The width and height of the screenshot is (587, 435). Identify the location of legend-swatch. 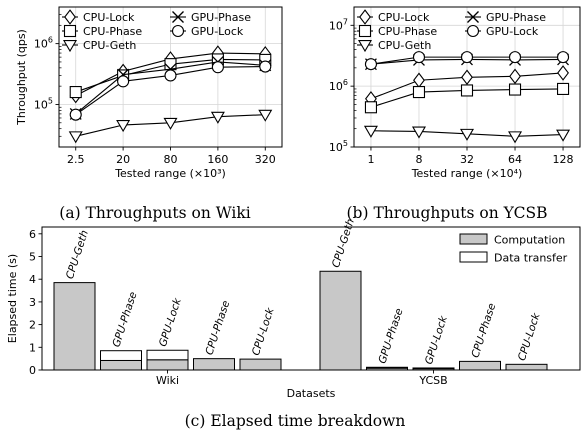
(473, 239).